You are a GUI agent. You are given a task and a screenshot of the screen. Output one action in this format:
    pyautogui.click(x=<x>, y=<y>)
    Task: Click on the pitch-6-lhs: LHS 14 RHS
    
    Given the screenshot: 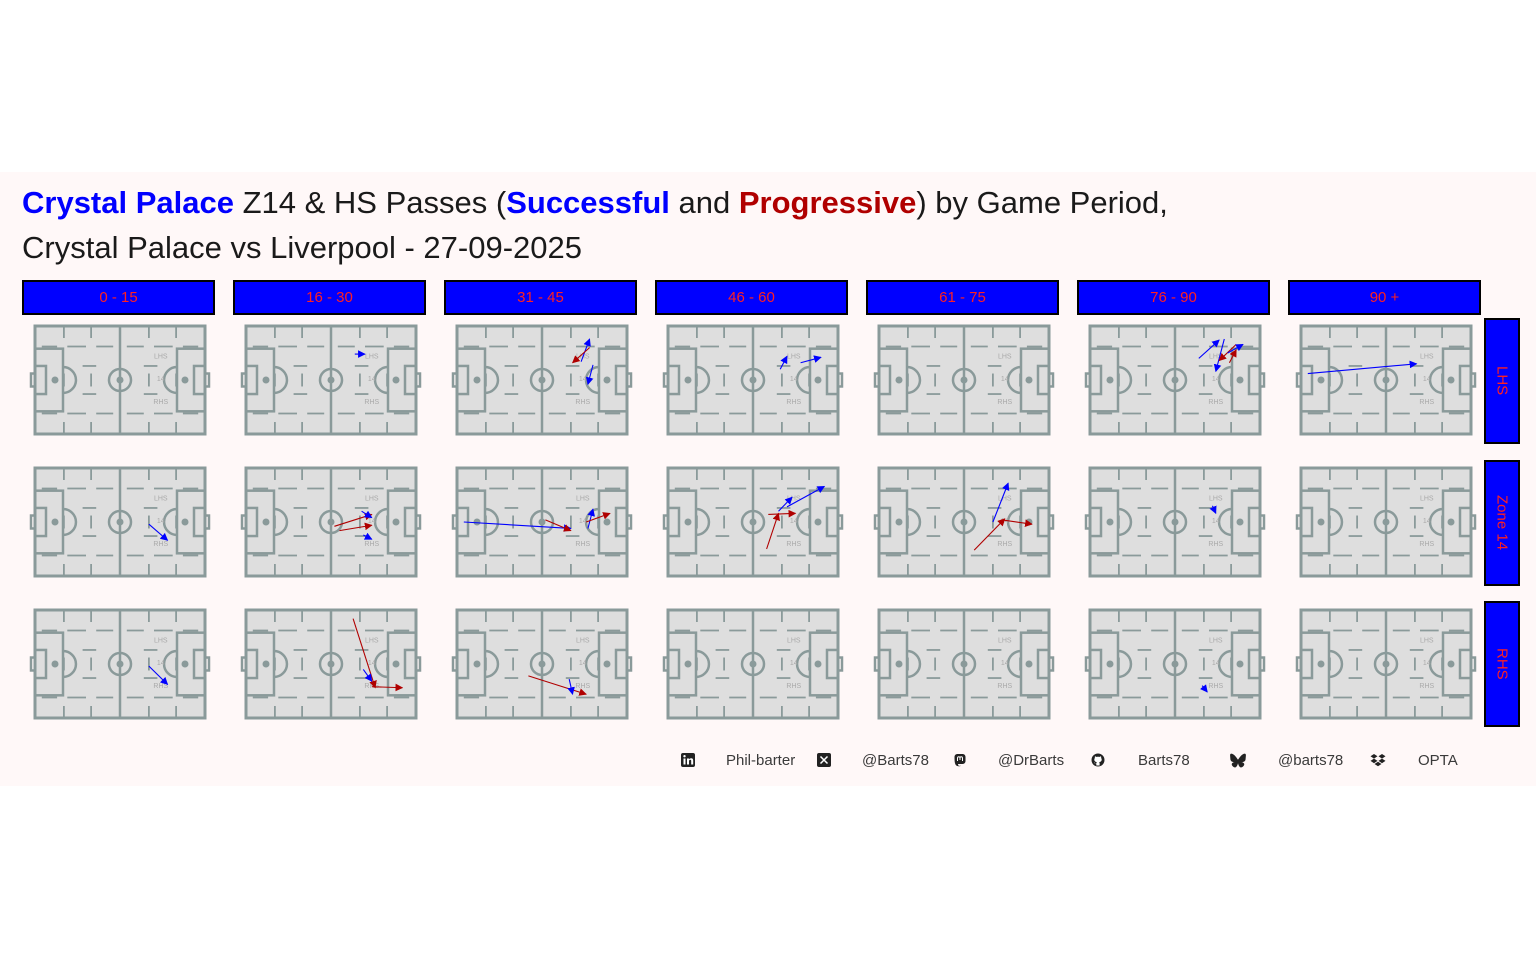 What is the action you would take?
    pyautogui.click(x=1386, y=380)
    